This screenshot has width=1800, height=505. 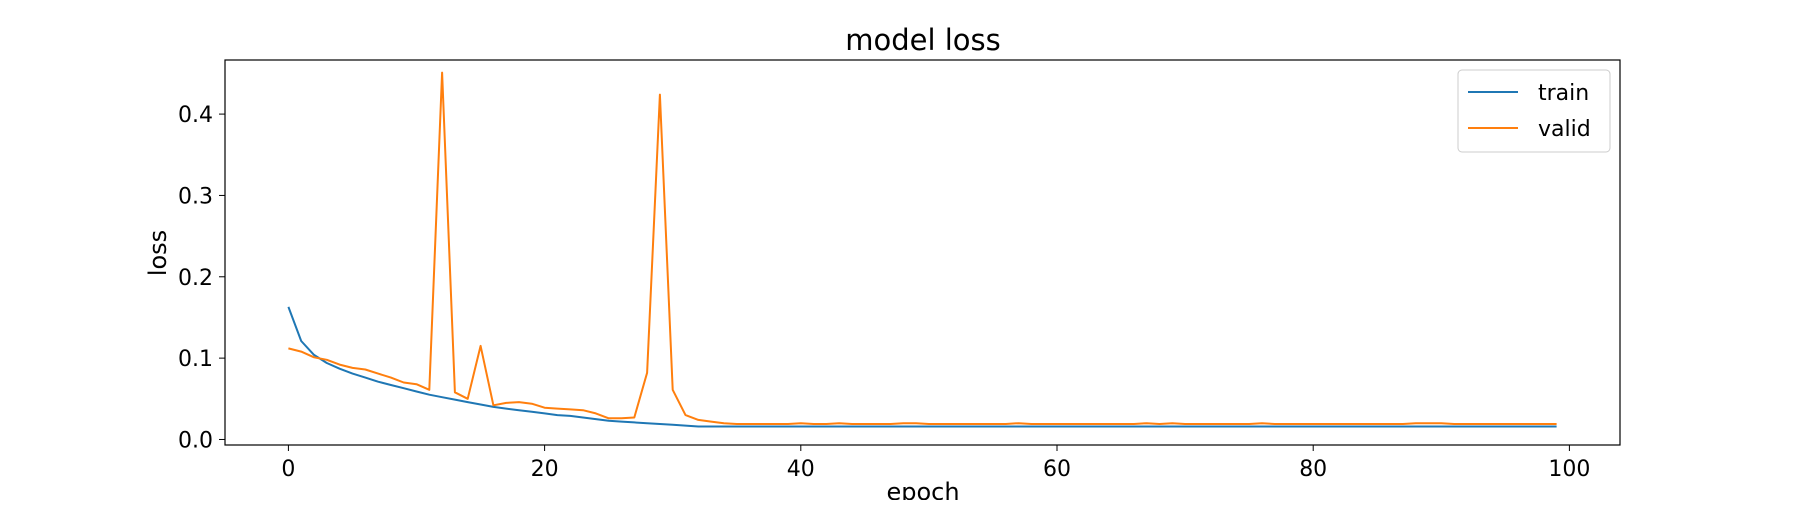 I want to click on legend-label-train: train, so click(x=1563, y=93).